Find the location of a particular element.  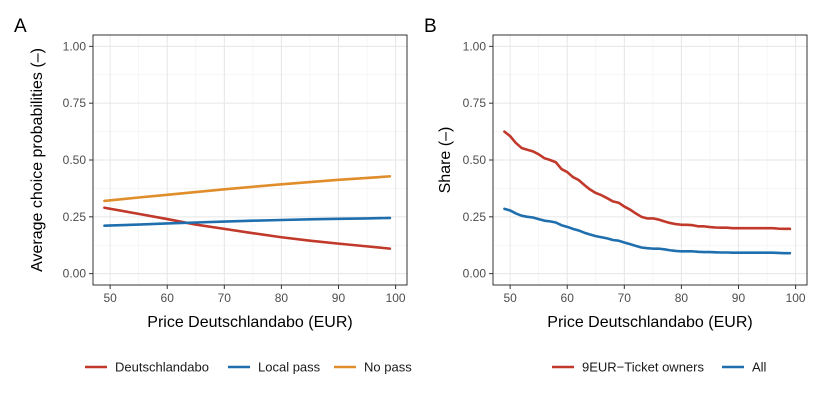

y-axis-title: Average choice probabilities (–) is located at coordinates (37, 160).